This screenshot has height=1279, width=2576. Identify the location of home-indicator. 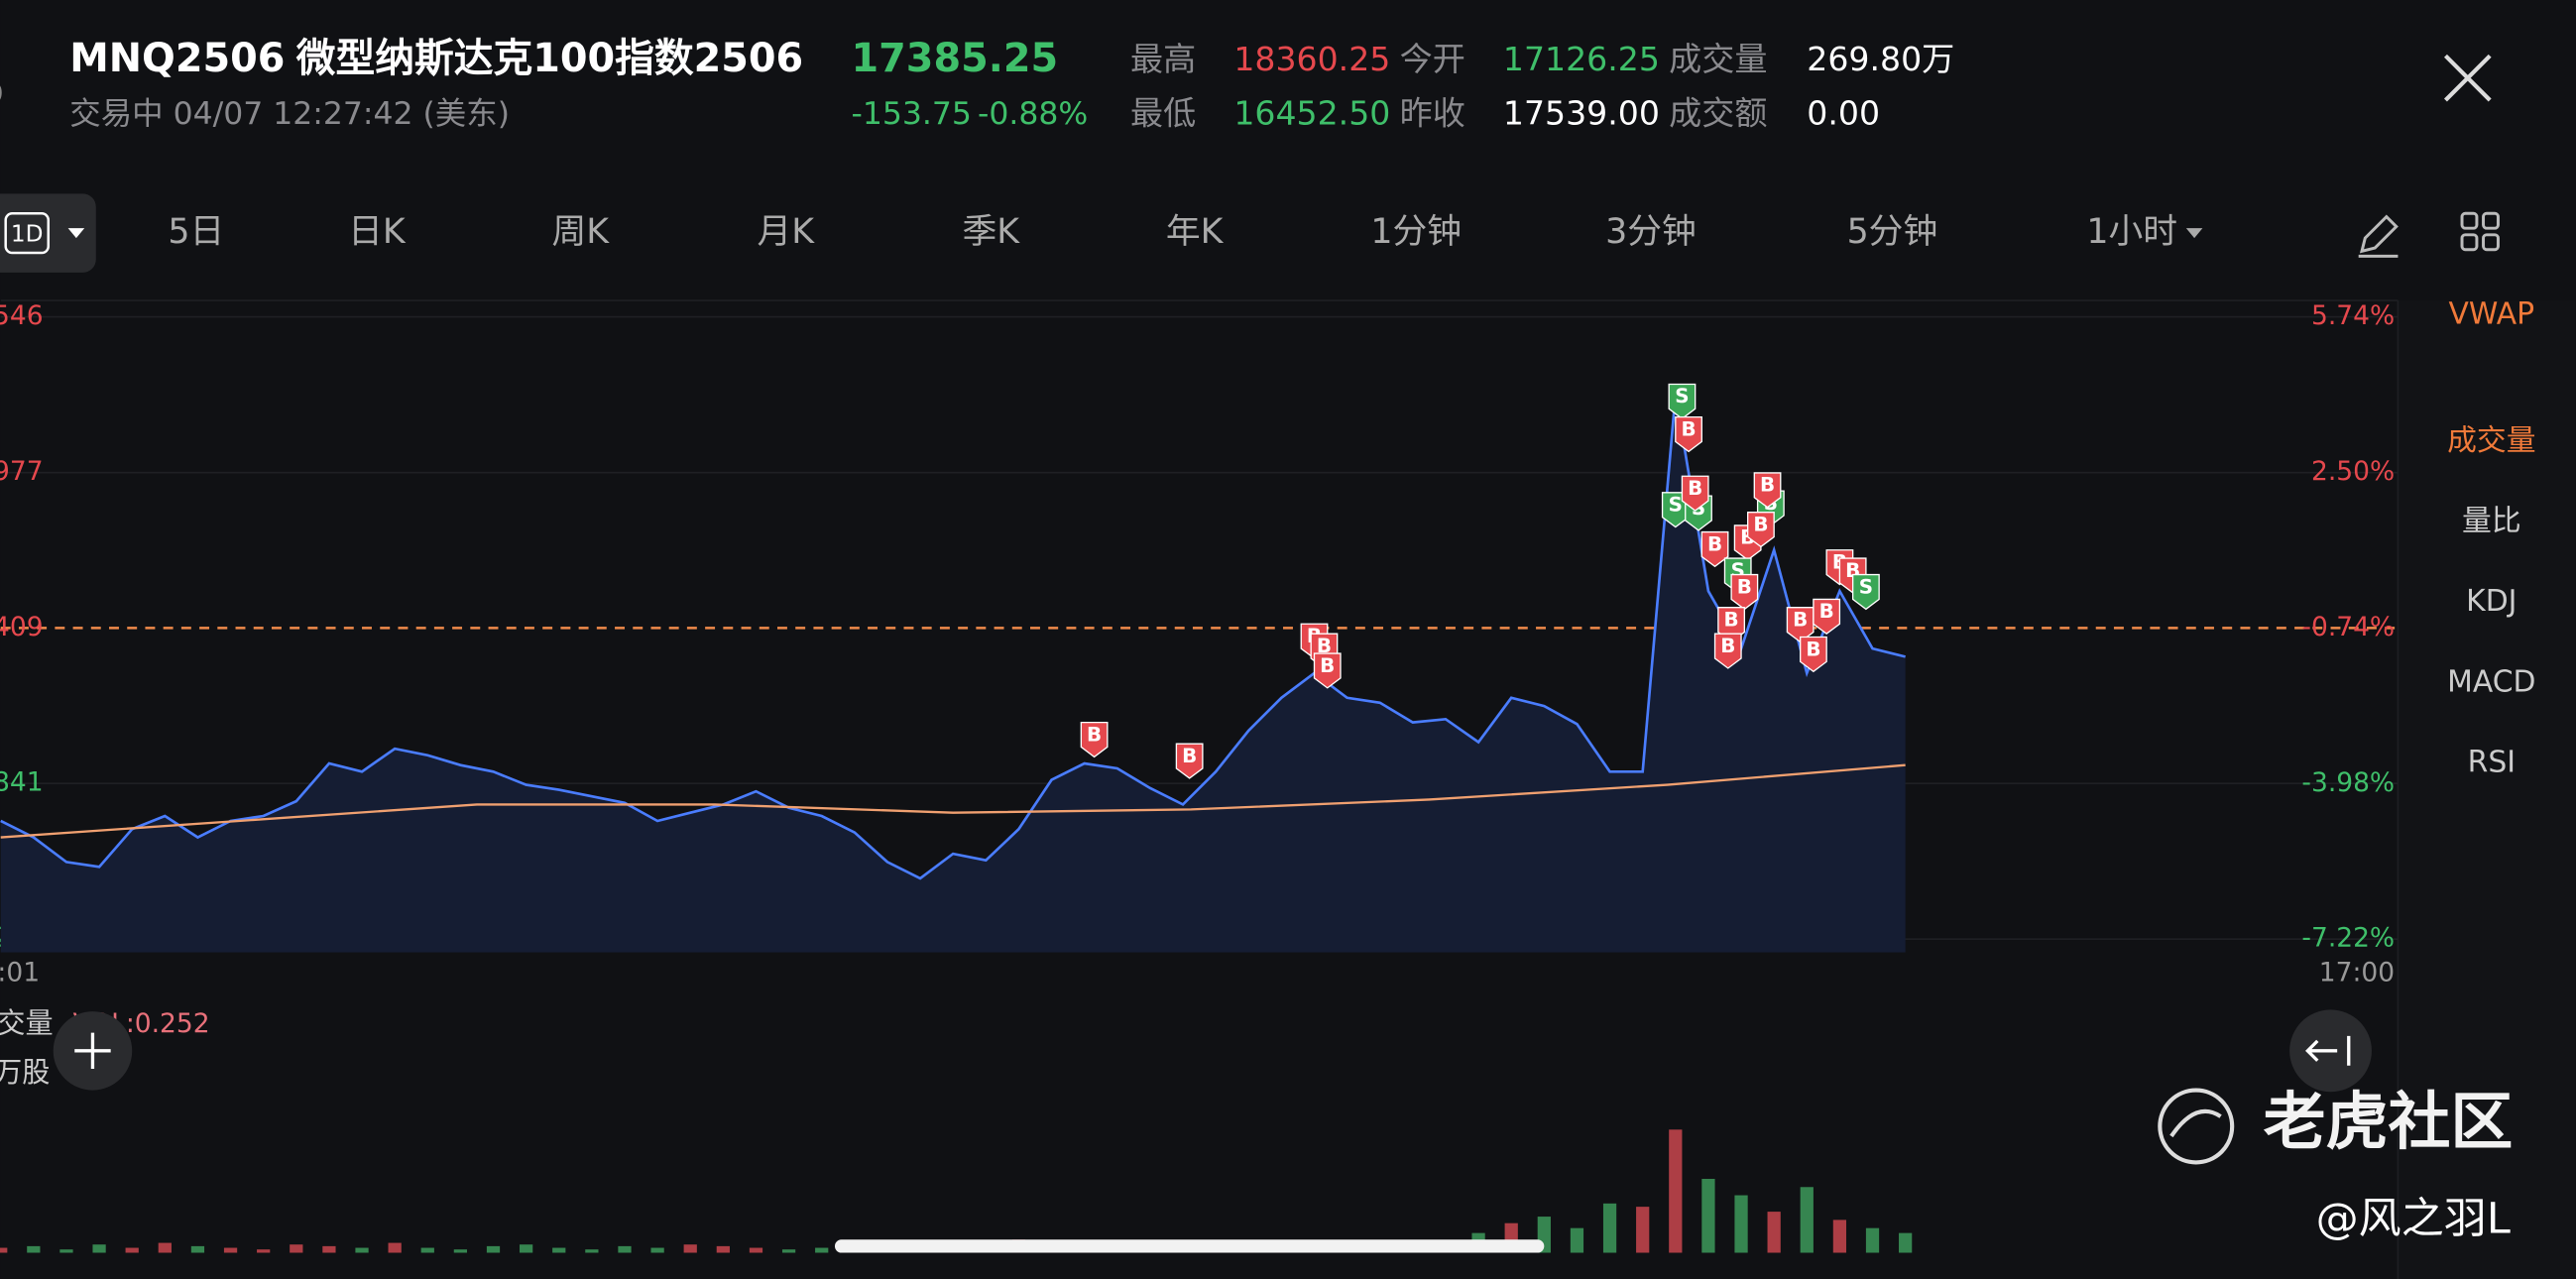
(1190, 1246).